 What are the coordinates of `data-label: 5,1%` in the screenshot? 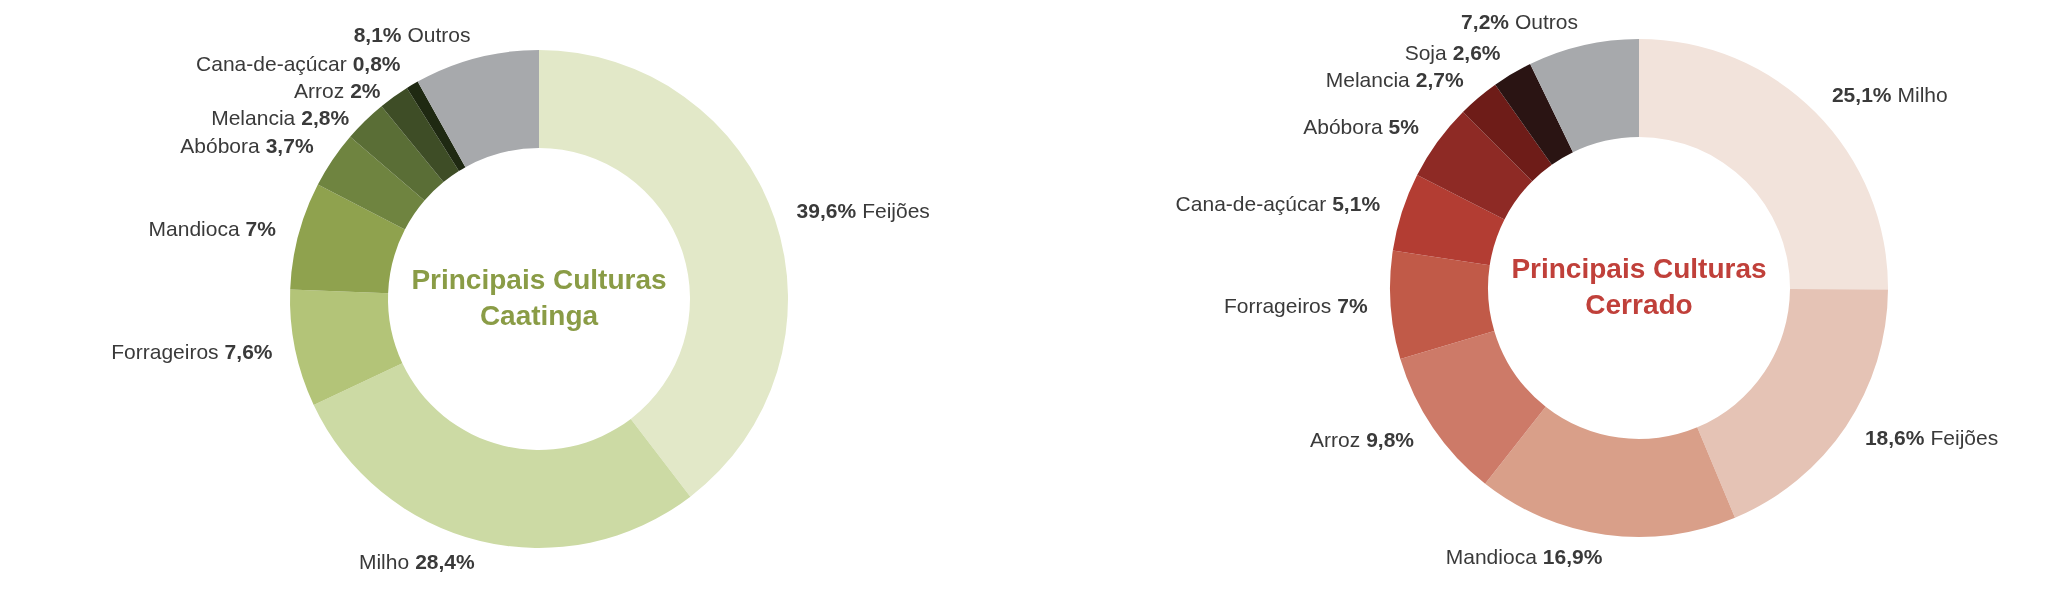 It's located at (1356, 203).